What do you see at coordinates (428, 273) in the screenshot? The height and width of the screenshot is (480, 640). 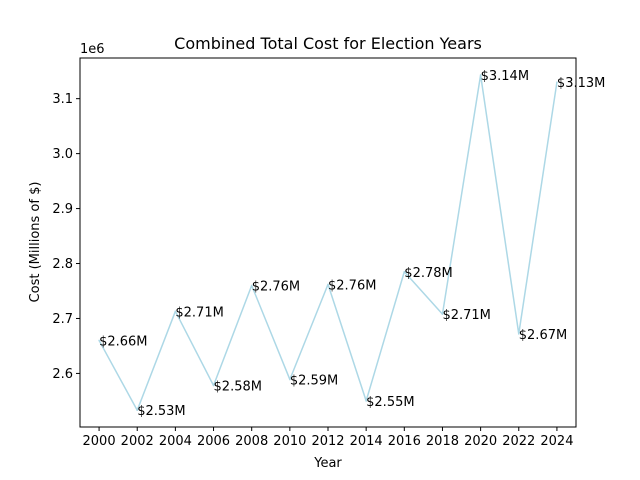 I see `data-label: $2.78M` at bounding box center [428, 273].